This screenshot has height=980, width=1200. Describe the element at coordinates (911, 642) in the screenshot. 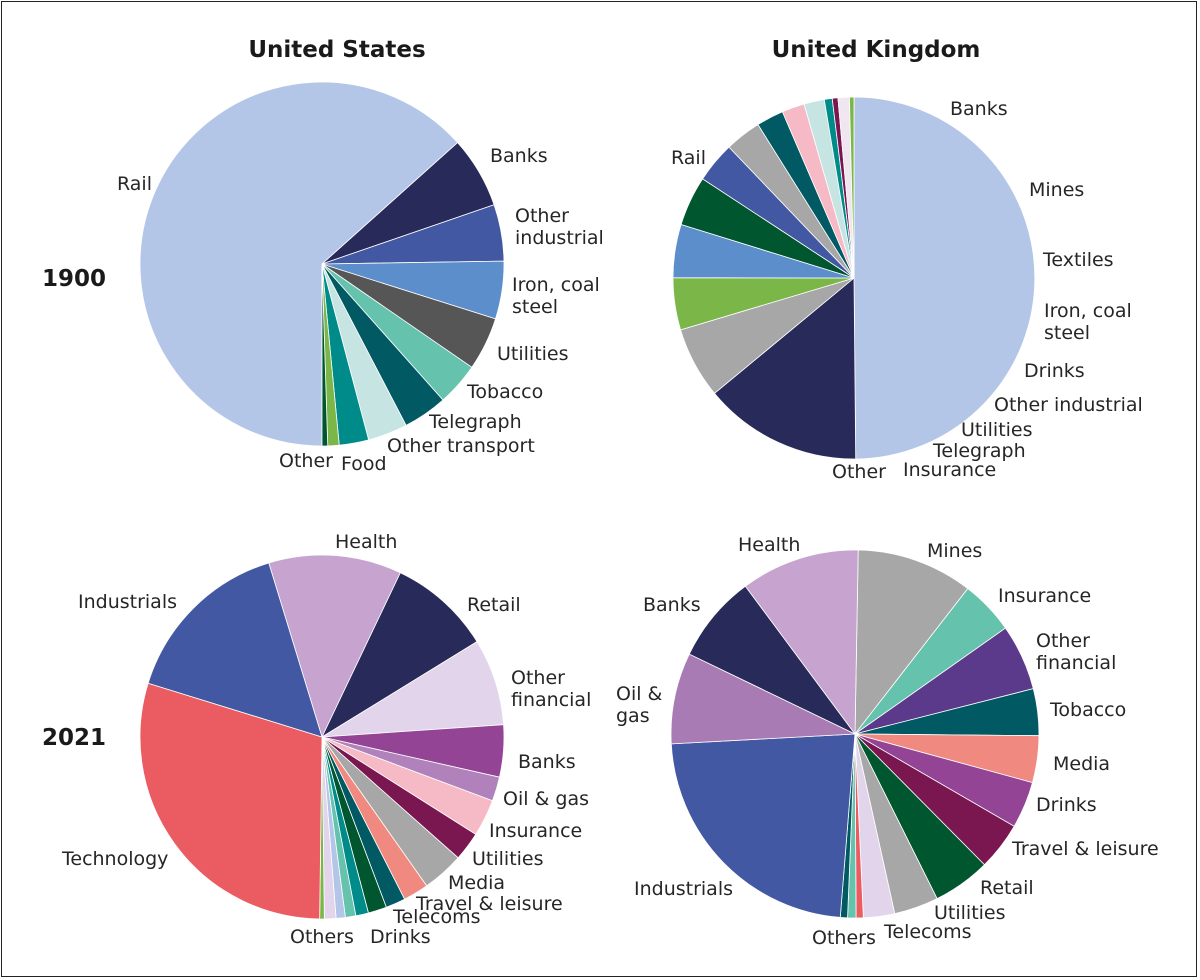

I see `pie-slice-mines` at that location.